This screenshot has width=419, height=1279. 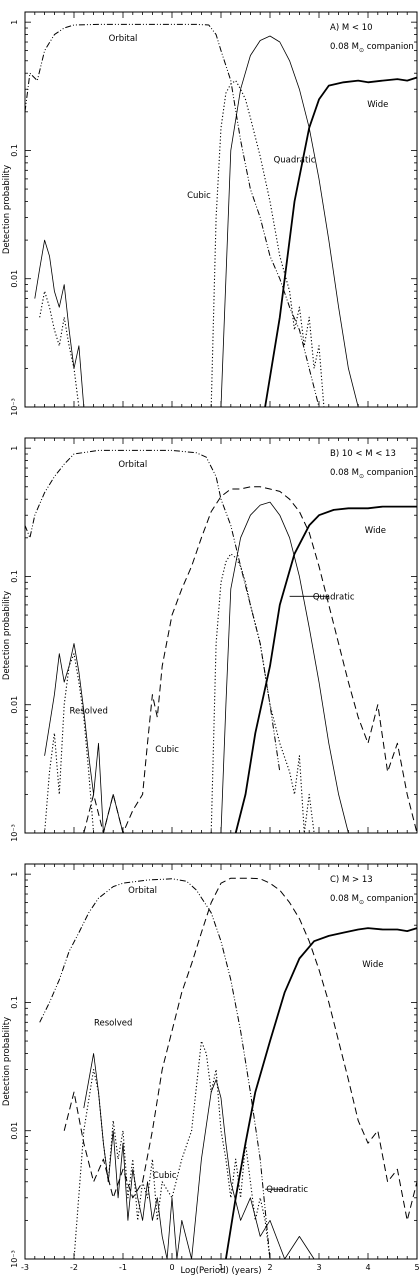 I want to click on x-tick-label: 1, so click(x=220, y=1267).